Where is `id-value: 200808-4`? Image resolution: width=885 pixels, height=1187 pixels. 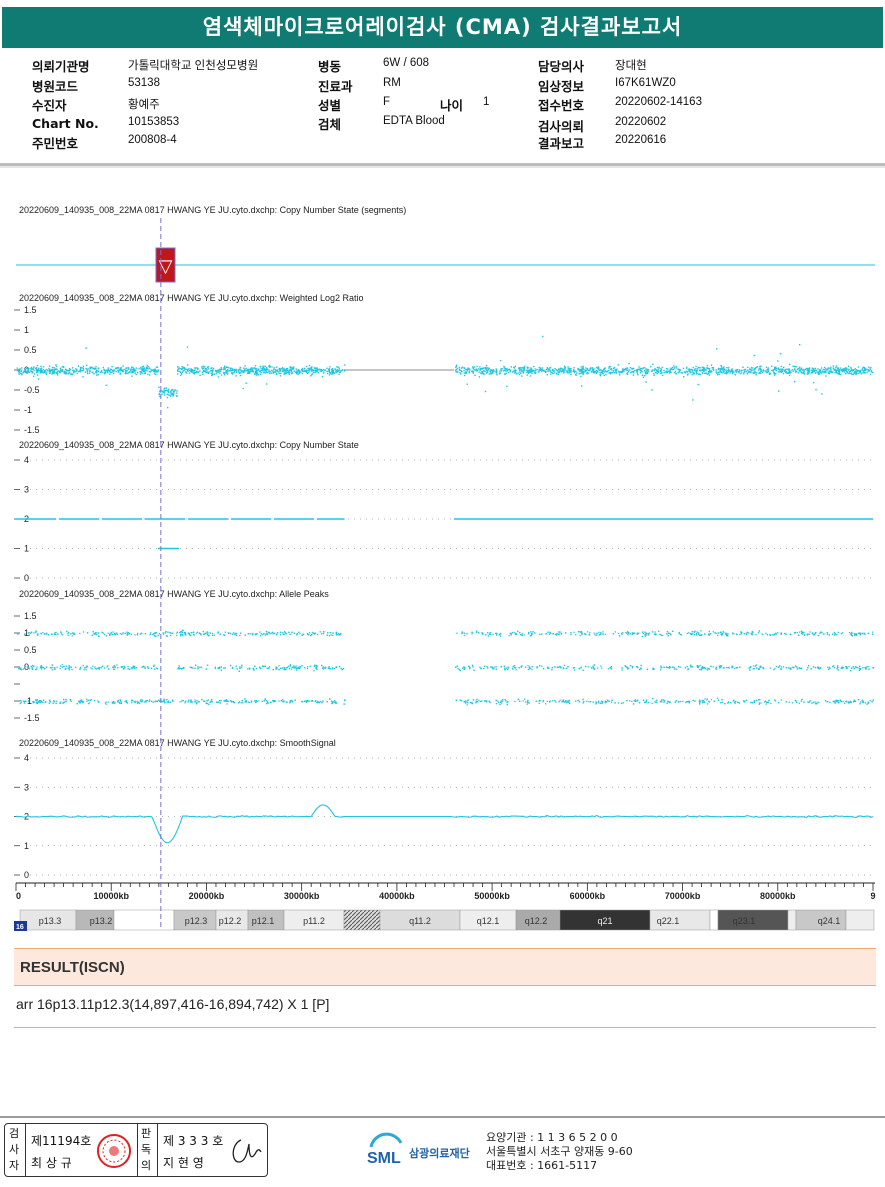
id-value: 200808-4 is located at coordinates (152, 140).